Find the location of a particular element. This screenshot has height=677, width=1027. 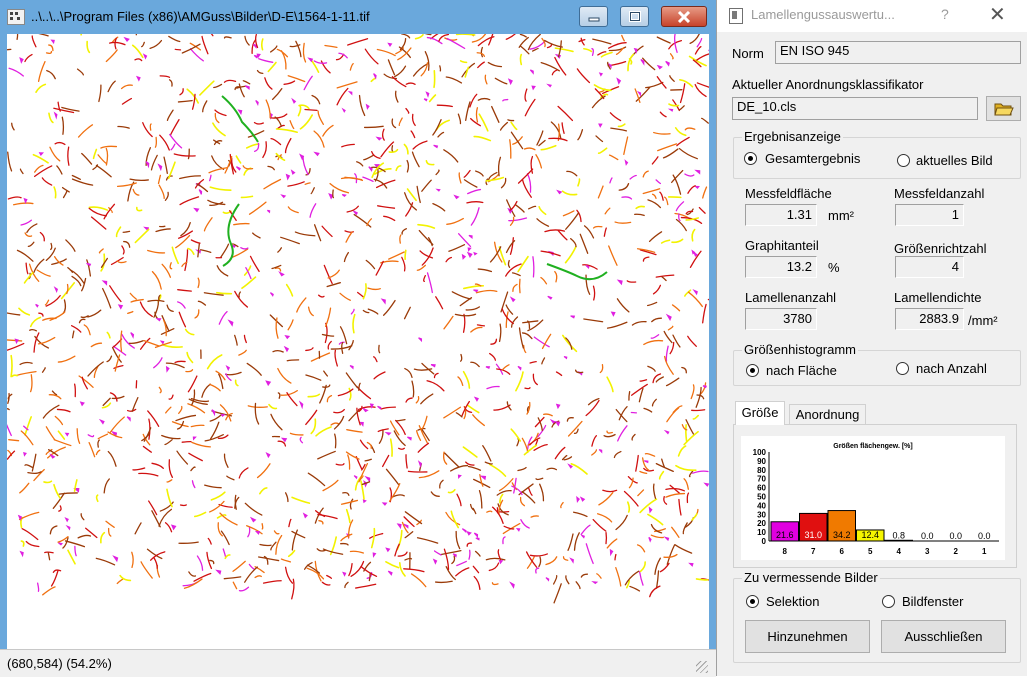

help-button: ? is located at coordinates (945, 14).